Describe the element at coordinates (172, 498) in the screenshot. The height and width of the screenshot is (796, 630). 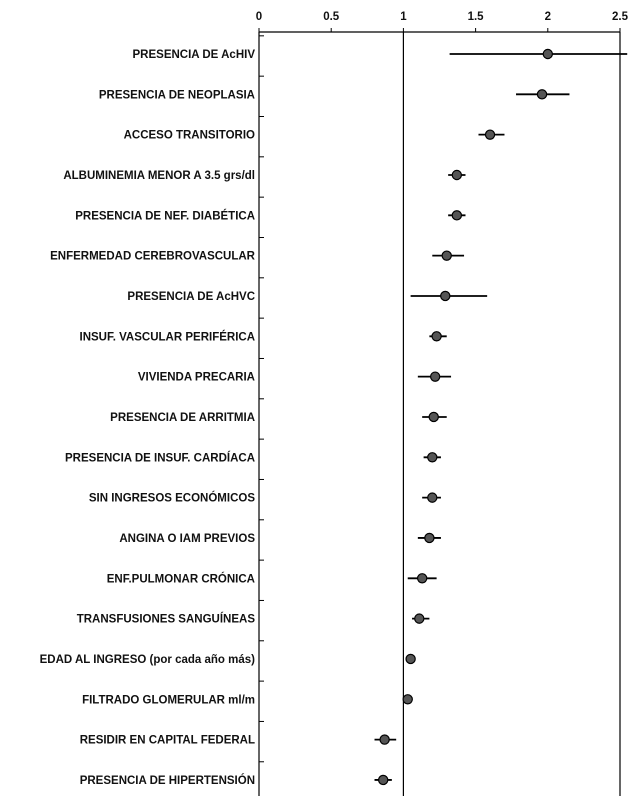
I see `category-label: SIN INGRESOS ECONÓMICOS` at that location.